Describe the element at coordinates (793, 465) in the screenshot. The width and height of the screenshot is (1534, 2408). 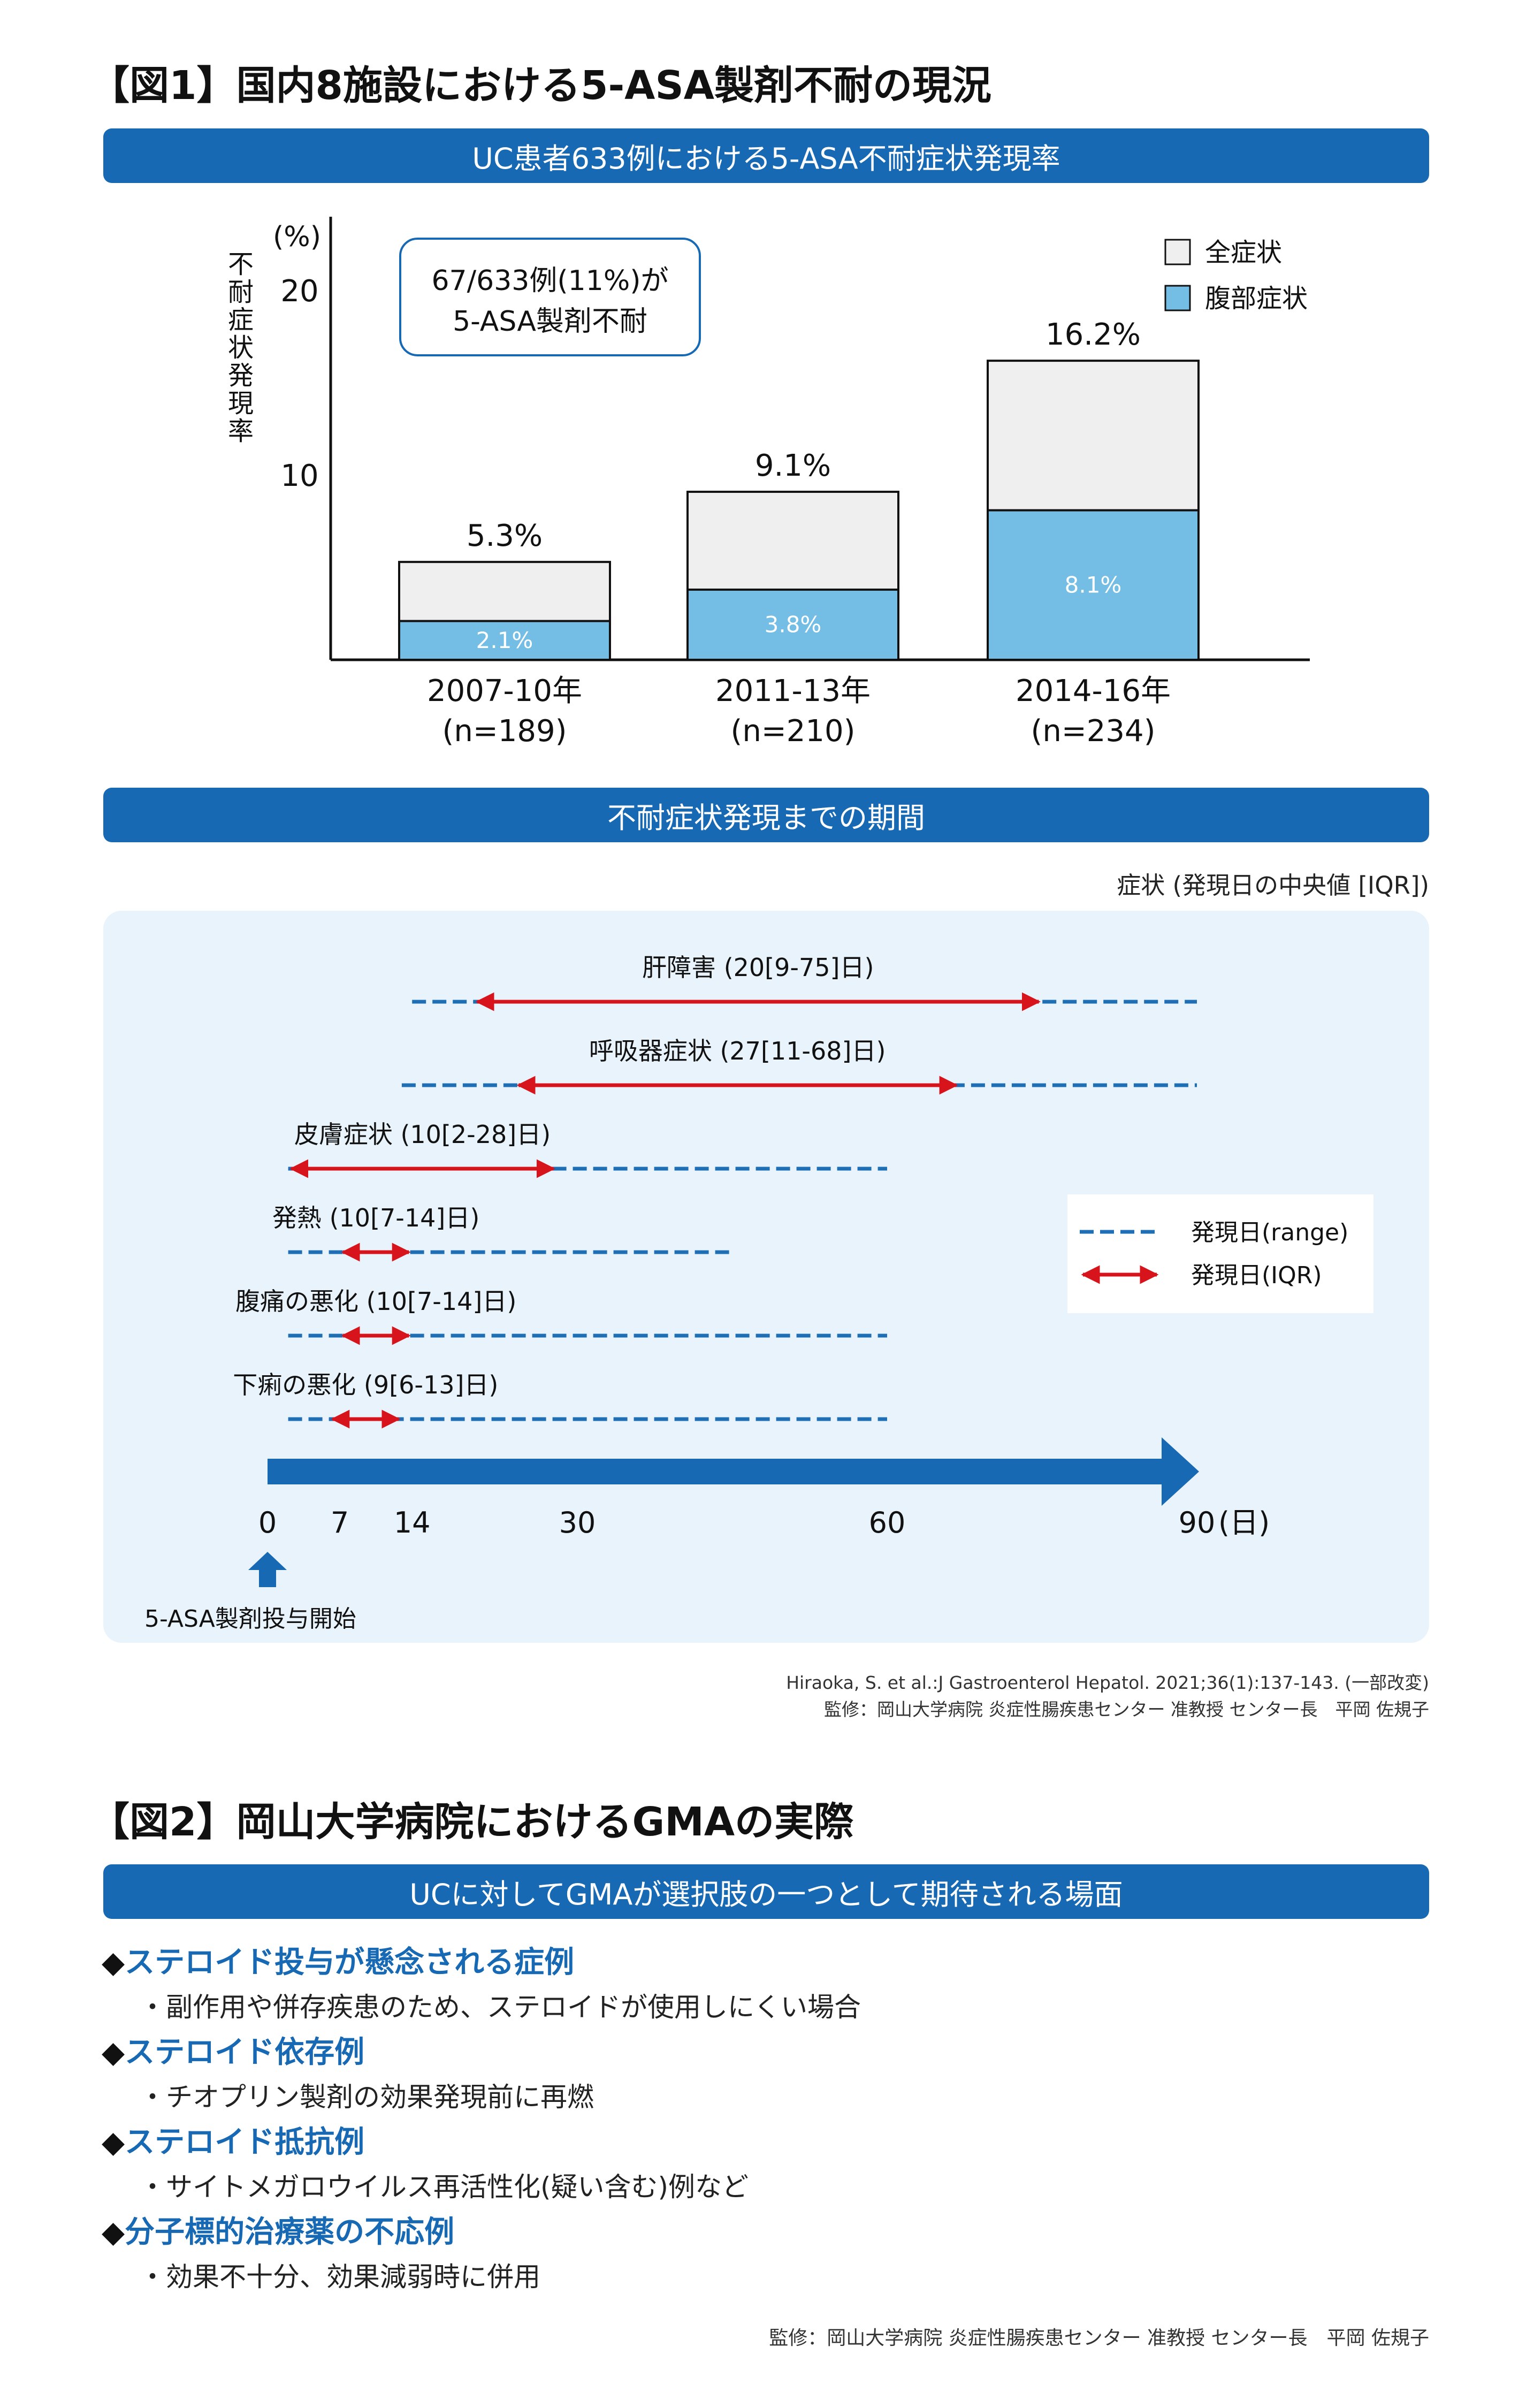
I see `bar-total-label: 9.1%` at that location.